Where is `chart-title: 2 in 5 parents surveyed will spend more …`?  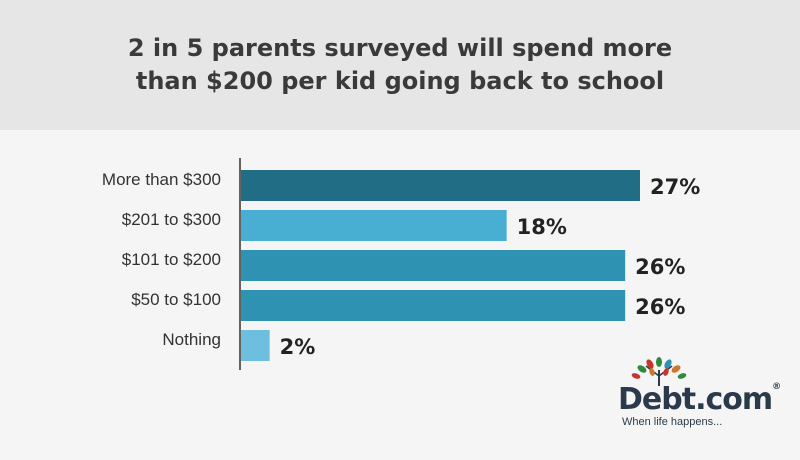 chart-title: 2 in 5 parents surveyed will spend more … is located at coordinates (400, 65).